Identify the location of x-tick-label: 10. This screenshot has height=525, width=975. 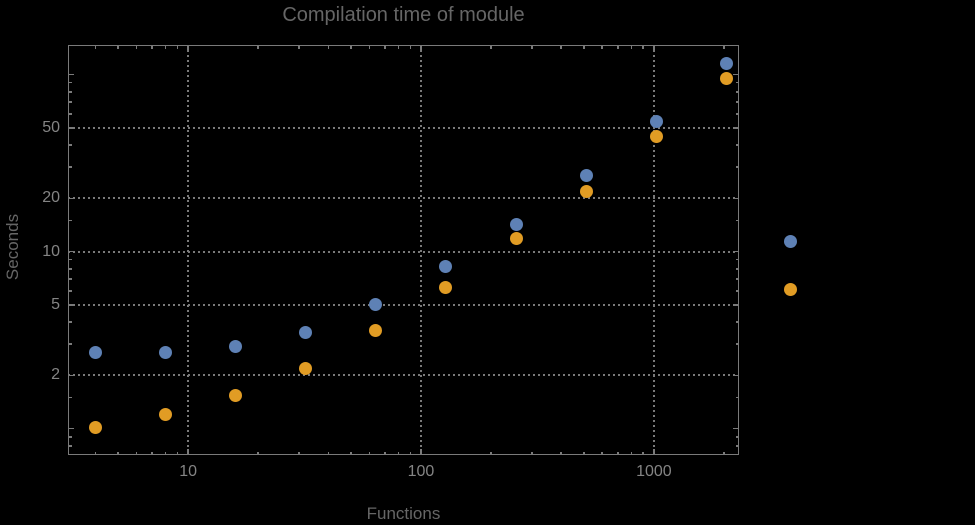
(188, 471).